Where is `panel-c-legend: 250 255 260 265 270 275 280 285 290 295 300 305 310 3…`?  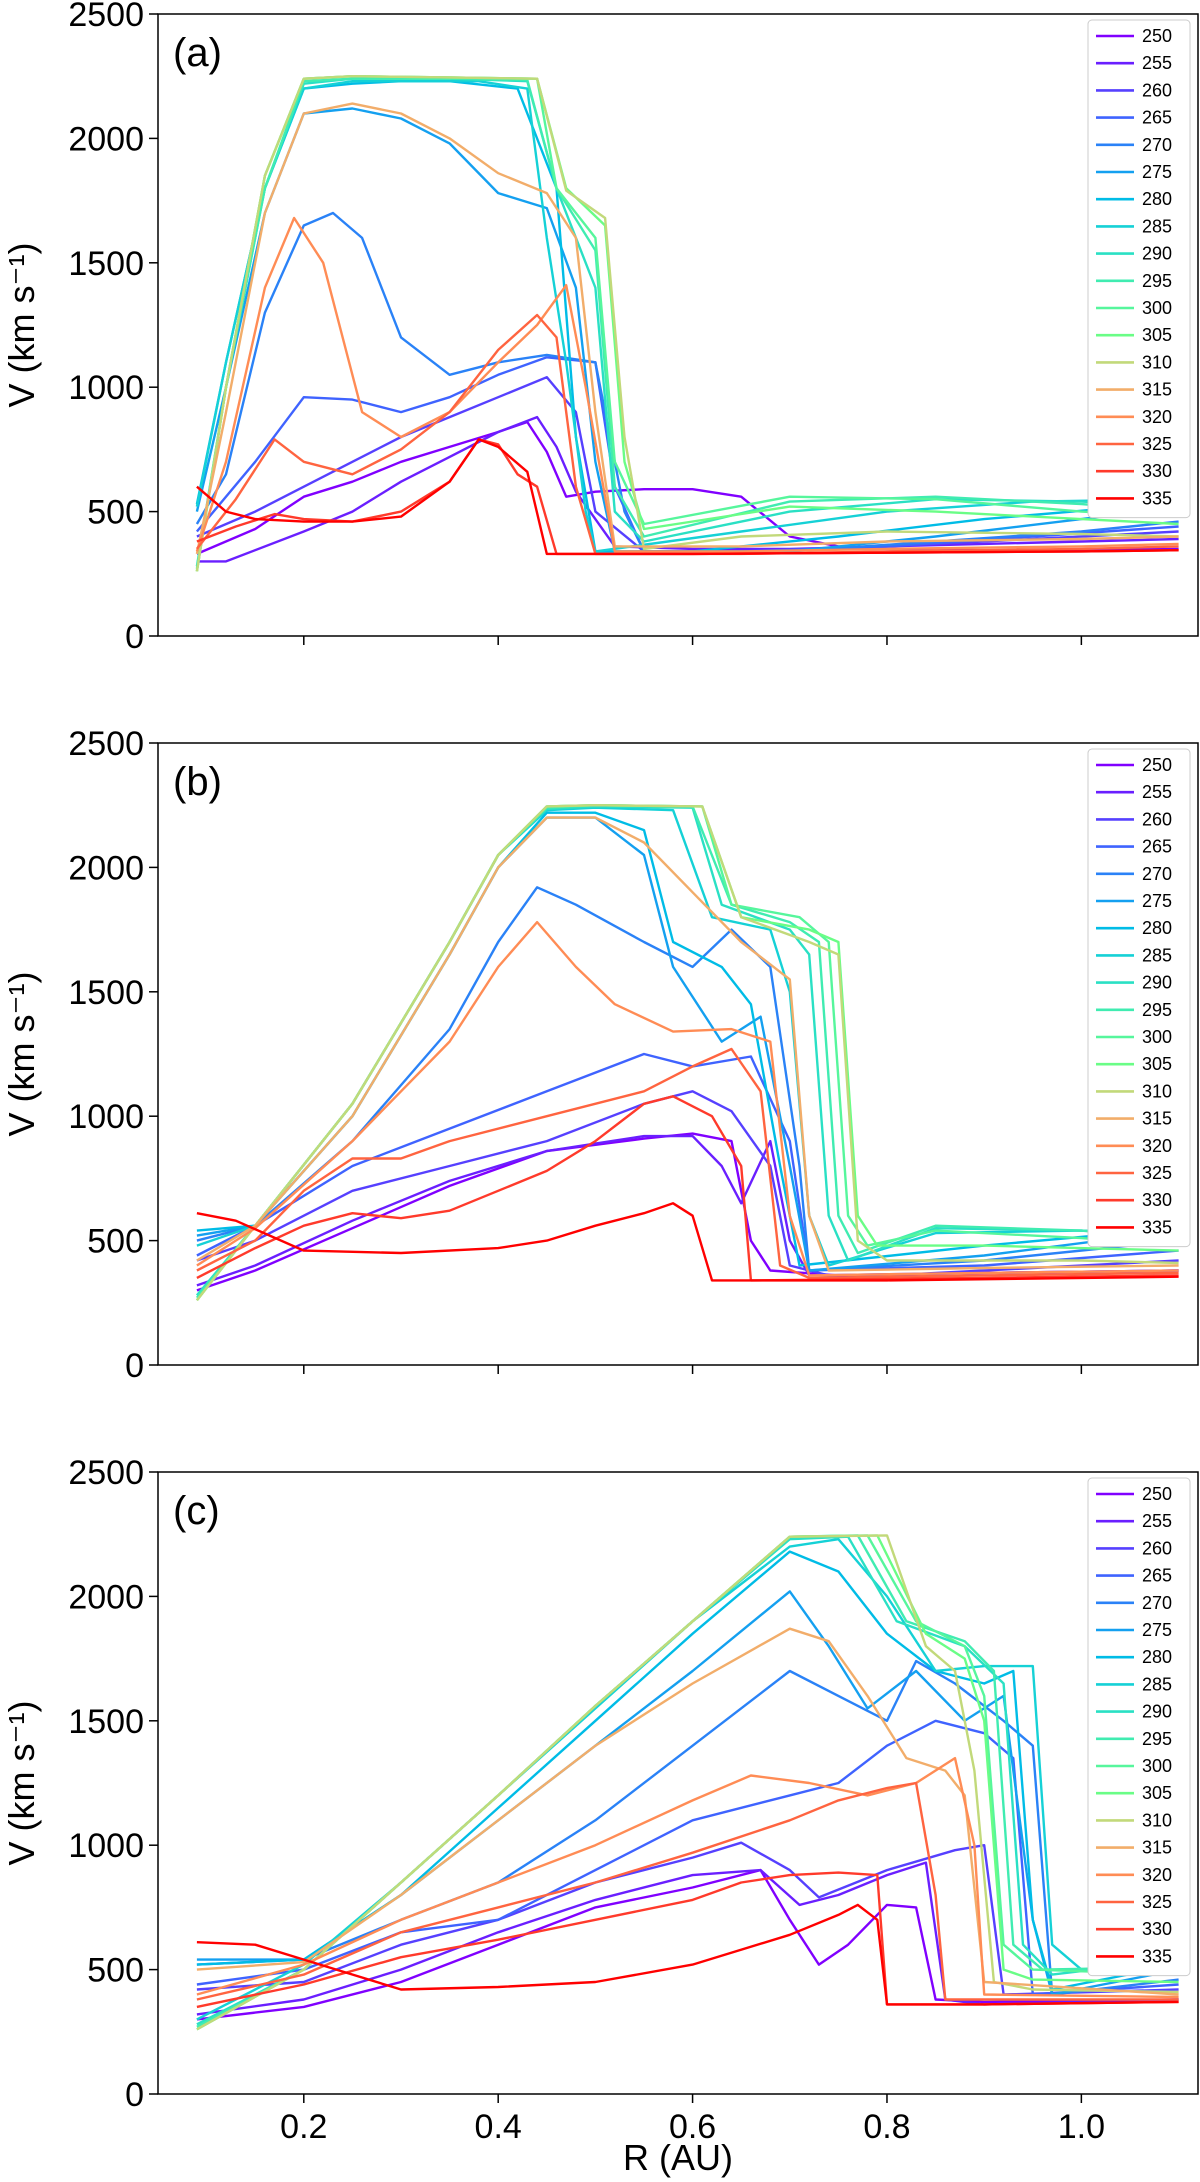
panel-c-legend: 250 255 260 265 270 275 280 285 290 295 300 305 310 3… is located at coordinates (1139, 1727).